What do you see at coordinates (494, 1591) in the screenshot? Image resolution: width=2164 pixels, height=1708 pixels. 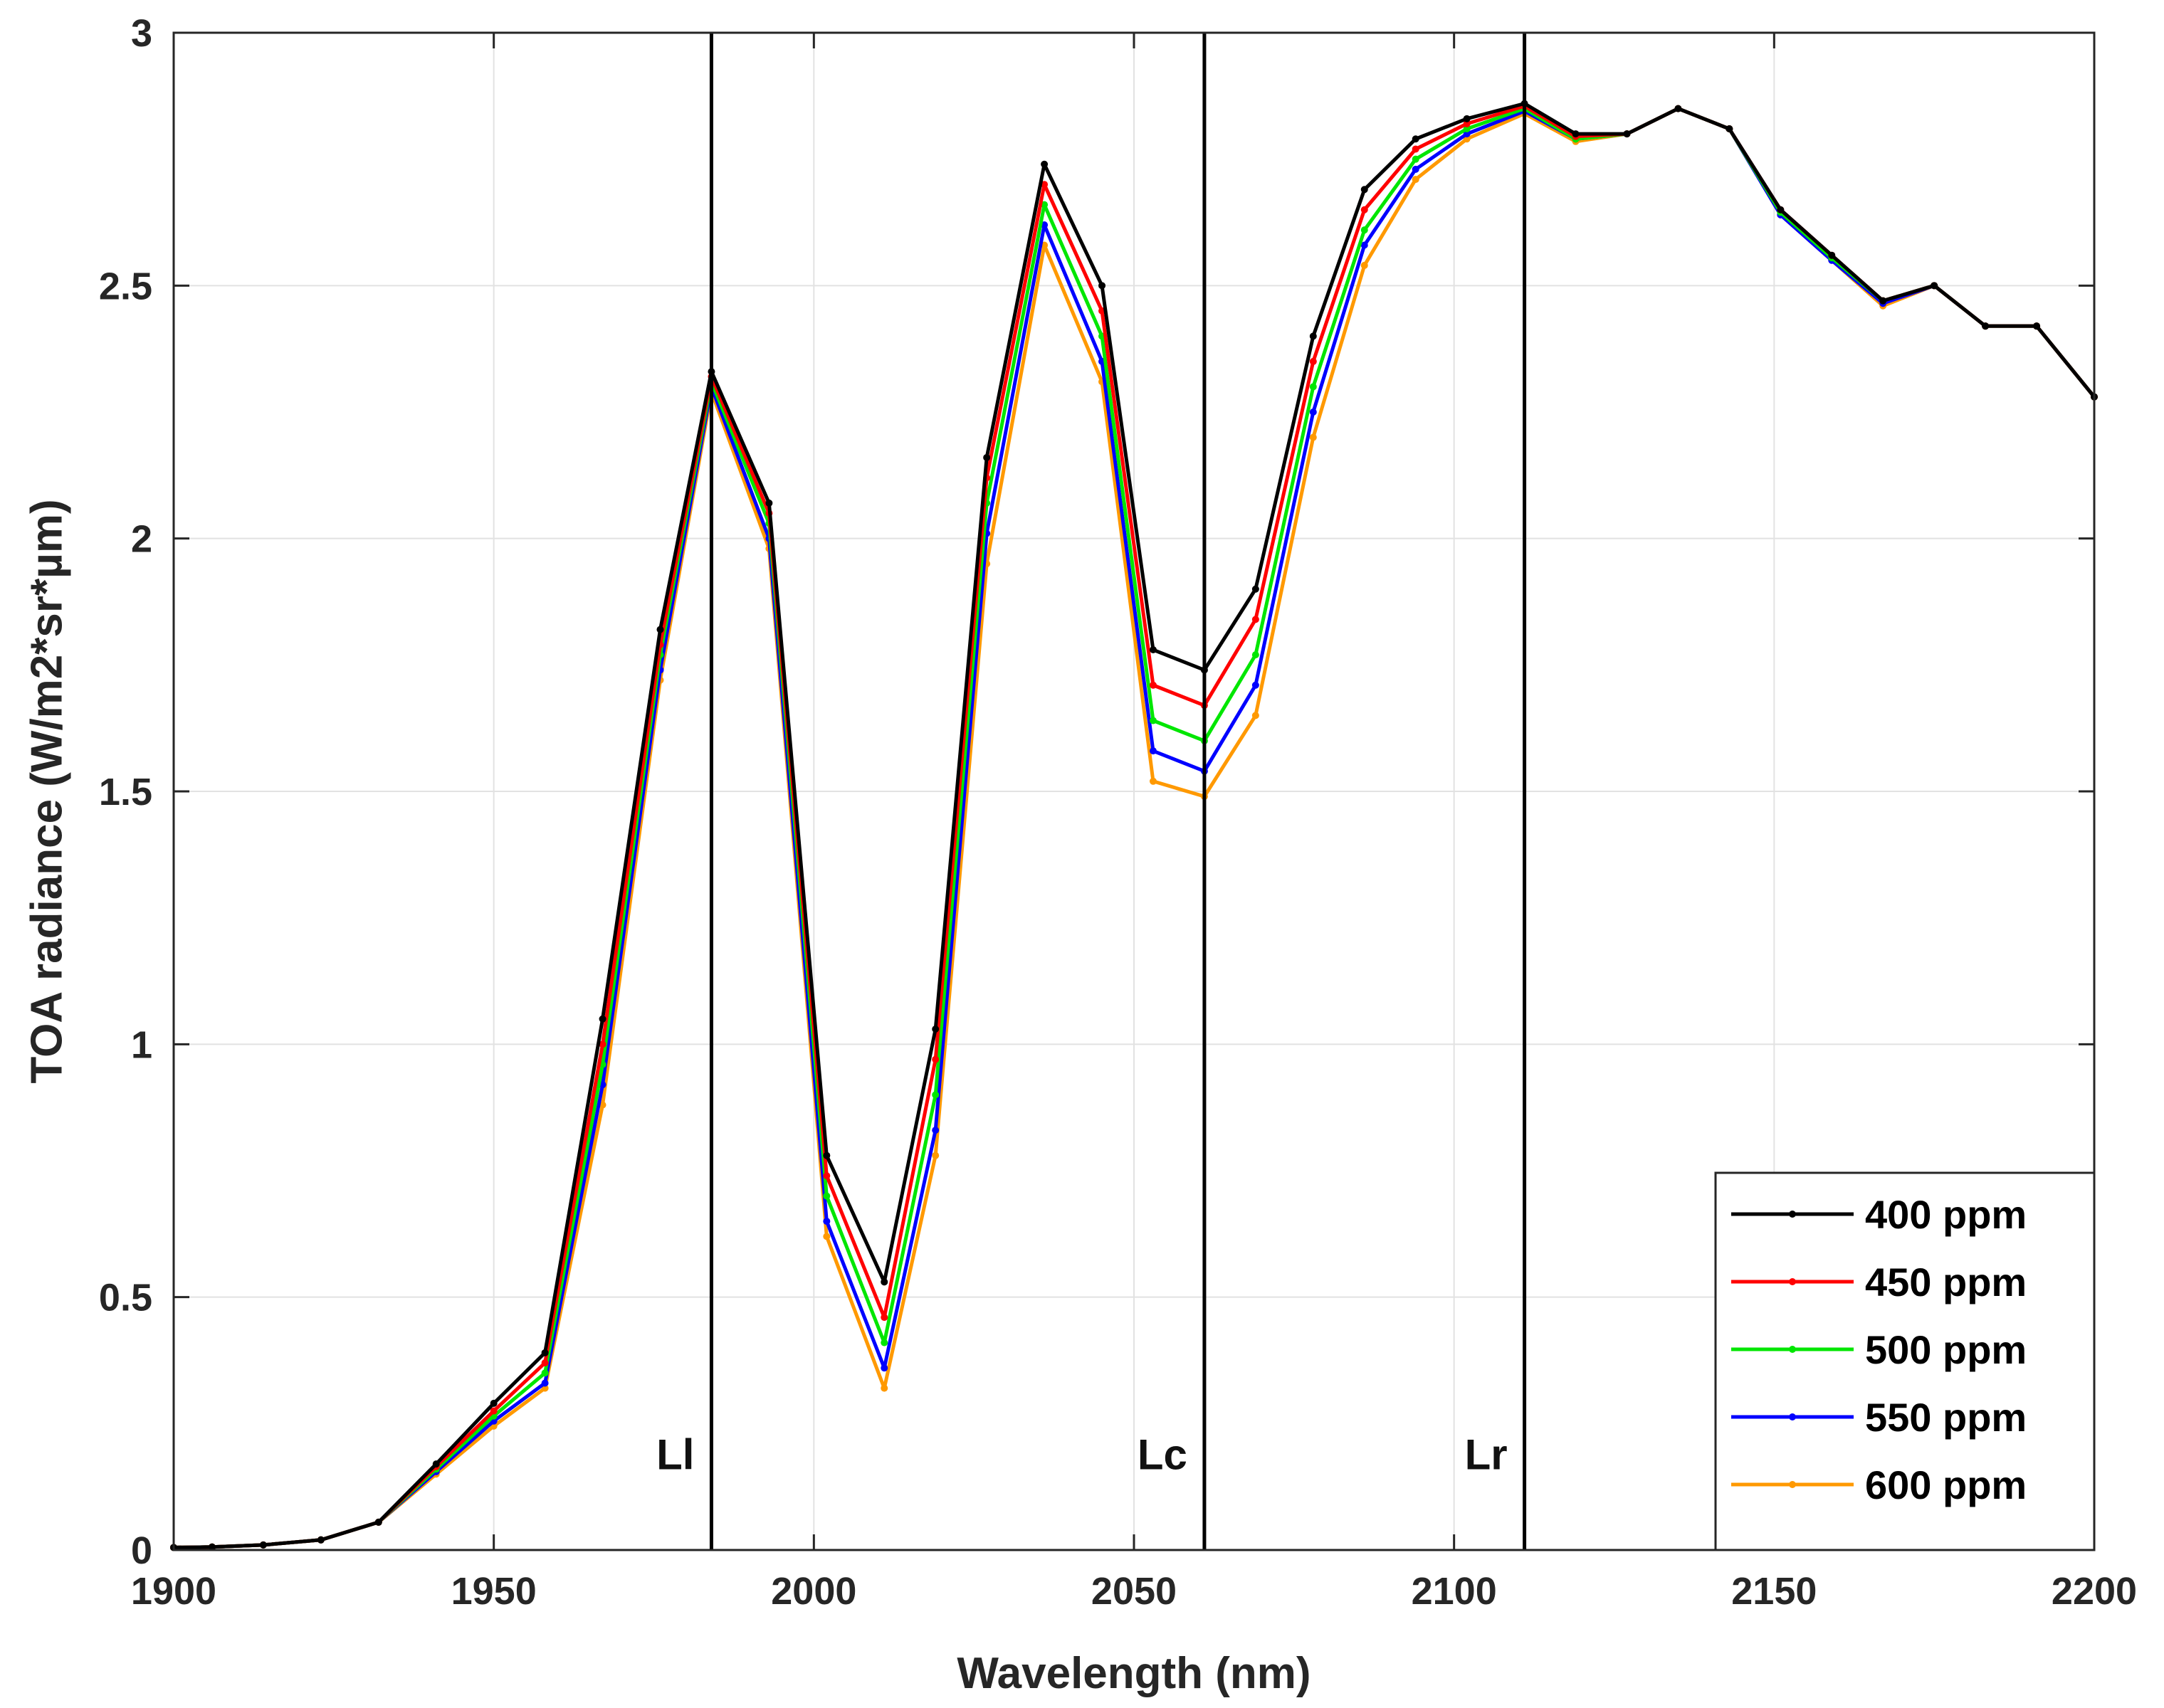 I see `x-tick-label: 1950` at bounding box center [494, 1591].